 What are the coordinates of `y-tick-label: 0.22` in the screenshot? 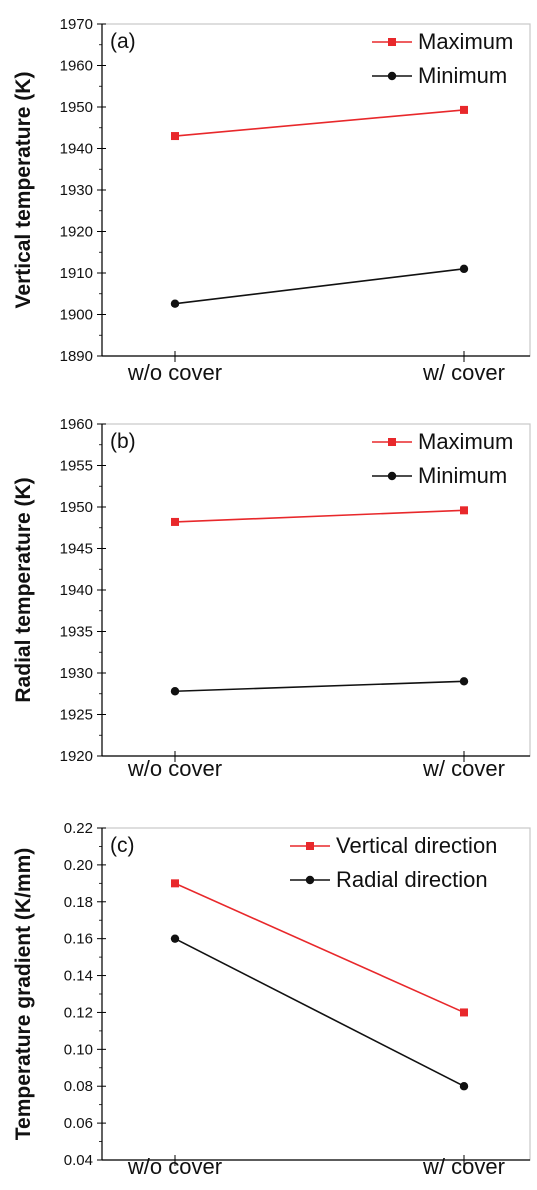 It's located at (78, 828).